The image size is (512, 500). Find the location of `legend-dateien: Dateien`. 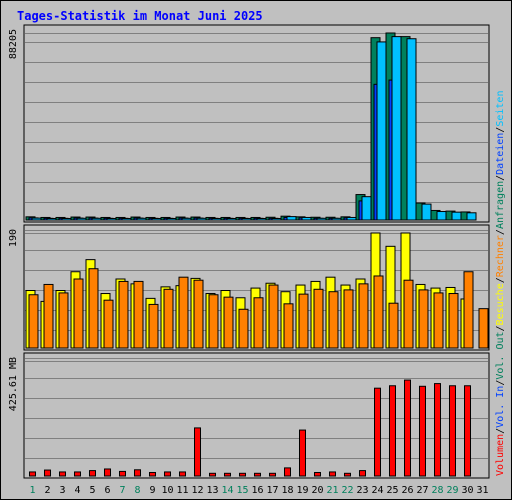

legend-dateien: Dateien is located at coordinates (500, 154).